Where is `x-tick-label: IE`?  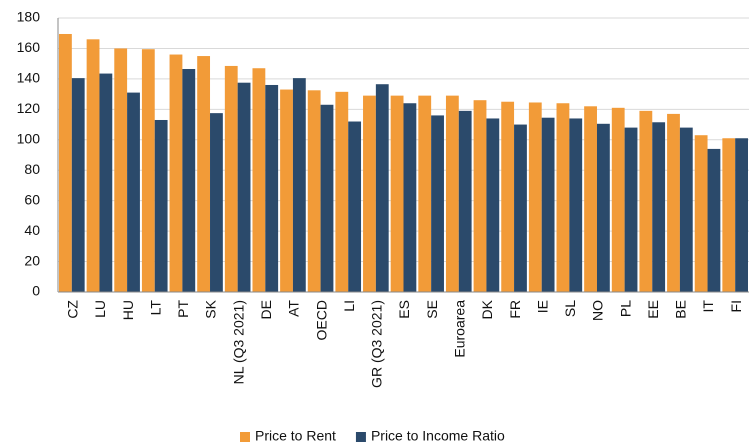
x-tick-label: IE is located at coordinates (542, 306).